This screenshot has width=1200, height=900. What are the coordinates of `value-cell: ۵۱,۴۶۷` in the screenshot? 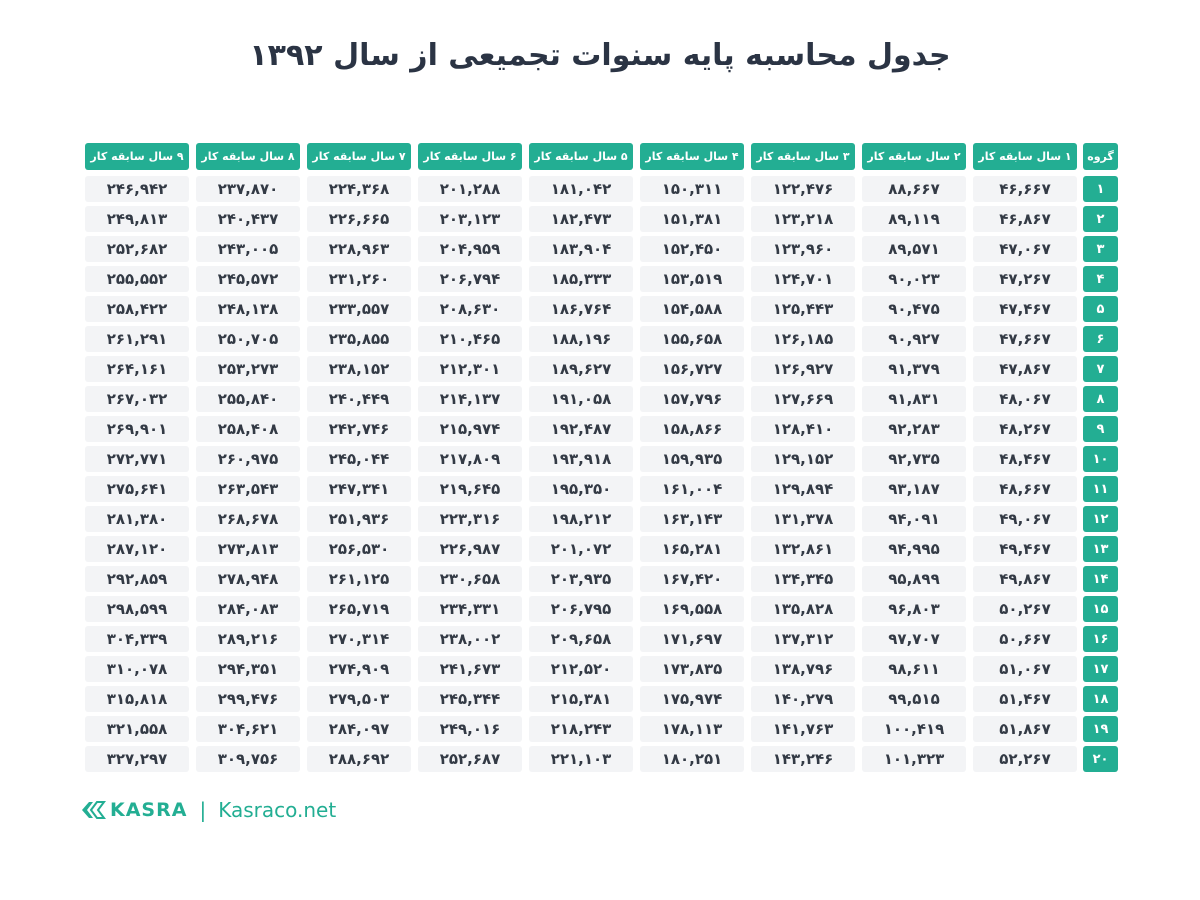 It's located at (1025, 699).